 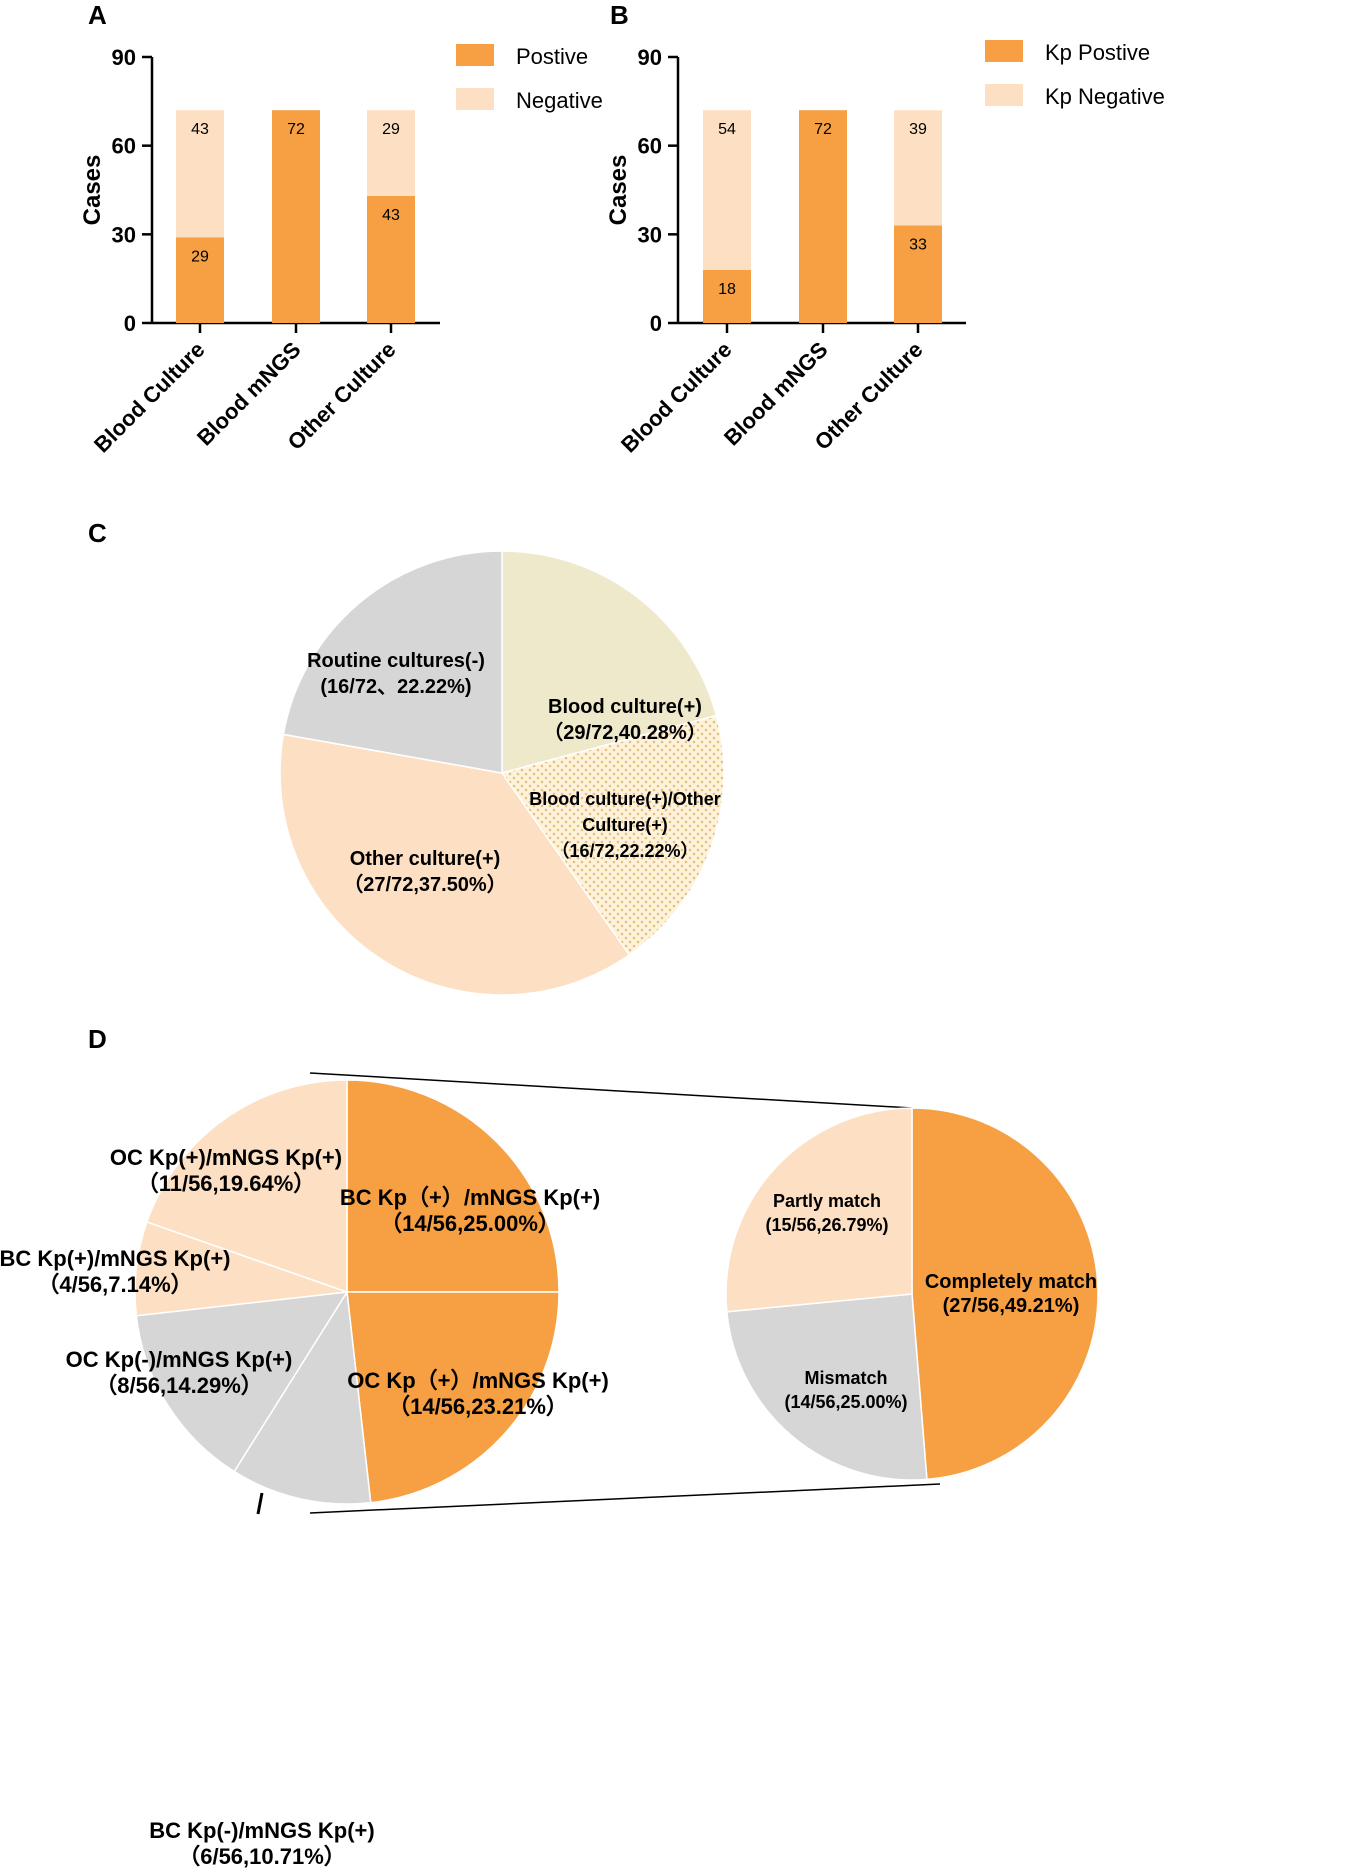 What do you see at coordinates (470, 1223) in the screenshot?
I see `pie-label-bc-kp-mngs-kp-detail-1: （14/56,25.00%）` at bounding box center [470, 1223].